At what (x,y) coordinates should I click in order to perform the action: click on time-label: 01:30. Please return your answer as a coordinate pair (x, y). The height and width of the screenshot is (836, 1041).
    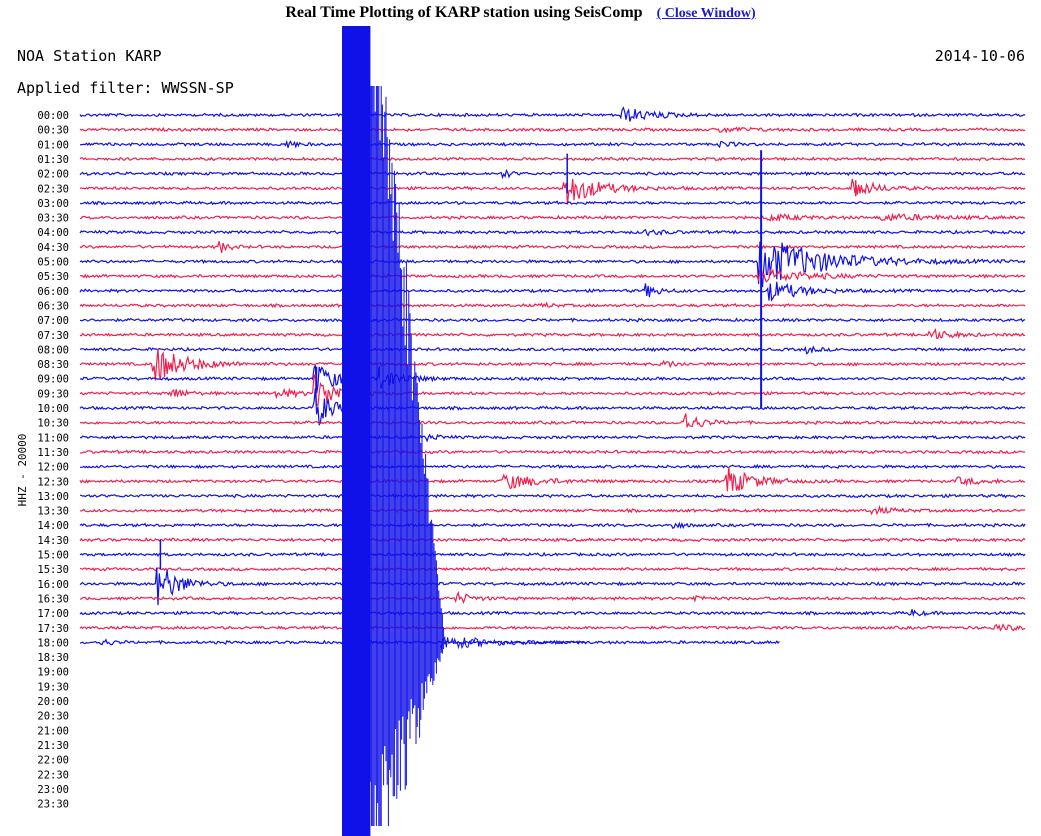
    Looking at the image, I should click on (53, 160).